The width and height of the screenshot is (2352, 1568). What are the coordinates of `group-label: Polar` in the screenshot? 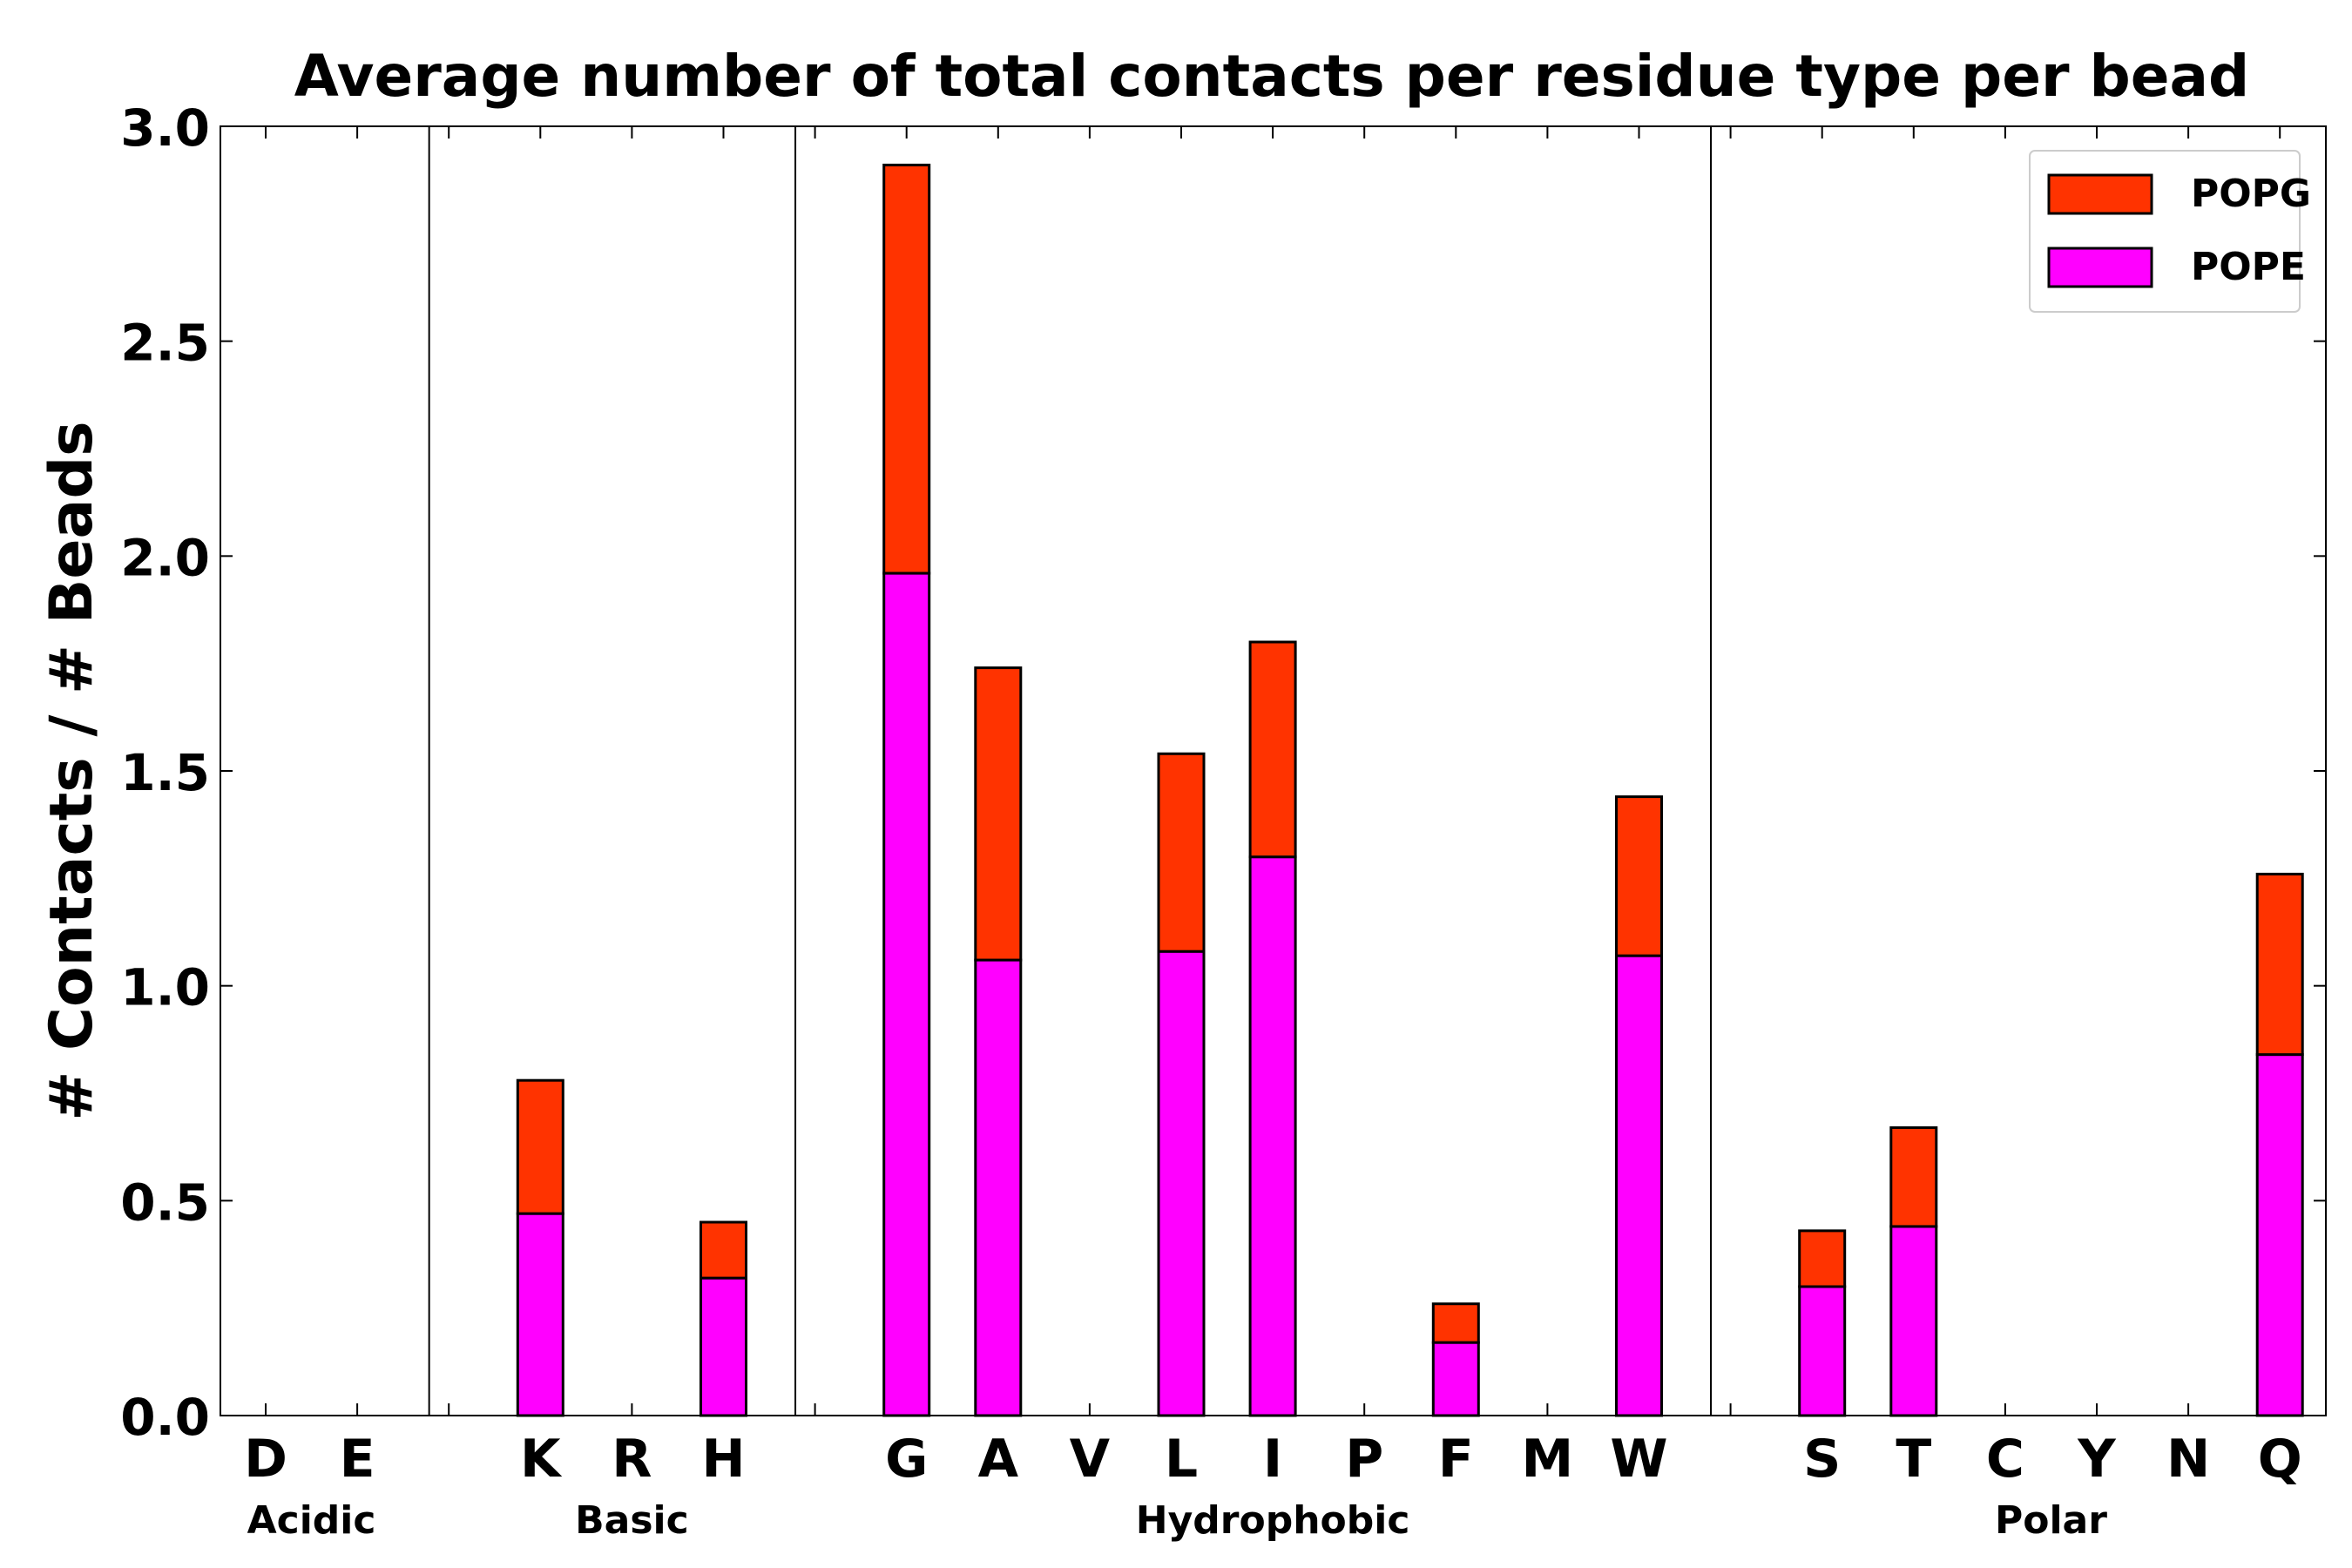 It's located at (2051, 1520).